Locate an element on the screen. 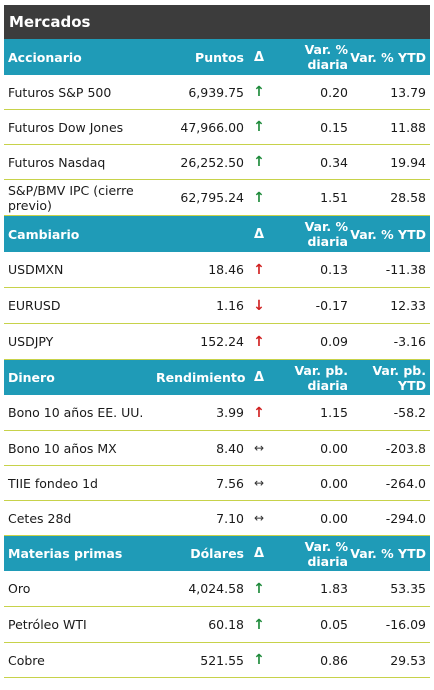  table-row: Futuros Nasdaq 26,252.50 ↑ 0.34 19.94 is located at coordinates (217, 162).